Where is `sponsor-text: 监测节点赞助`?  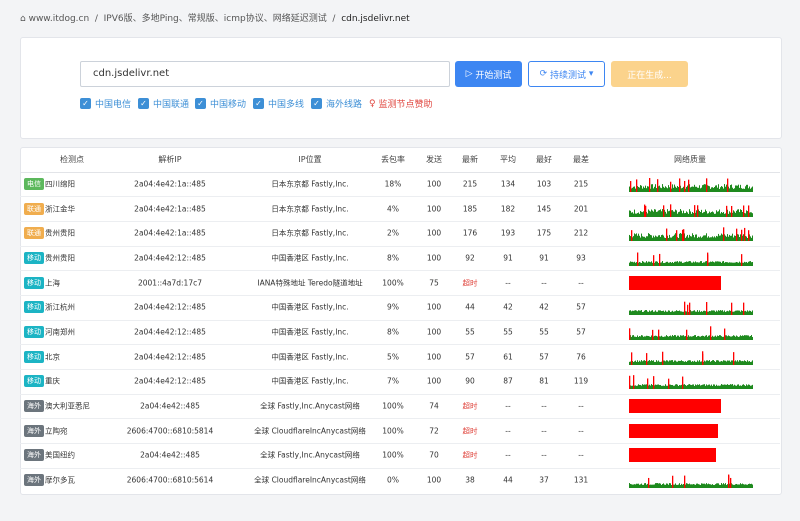 sponsor-text: 监测节点赞助 is located at coordinates (405, 103).